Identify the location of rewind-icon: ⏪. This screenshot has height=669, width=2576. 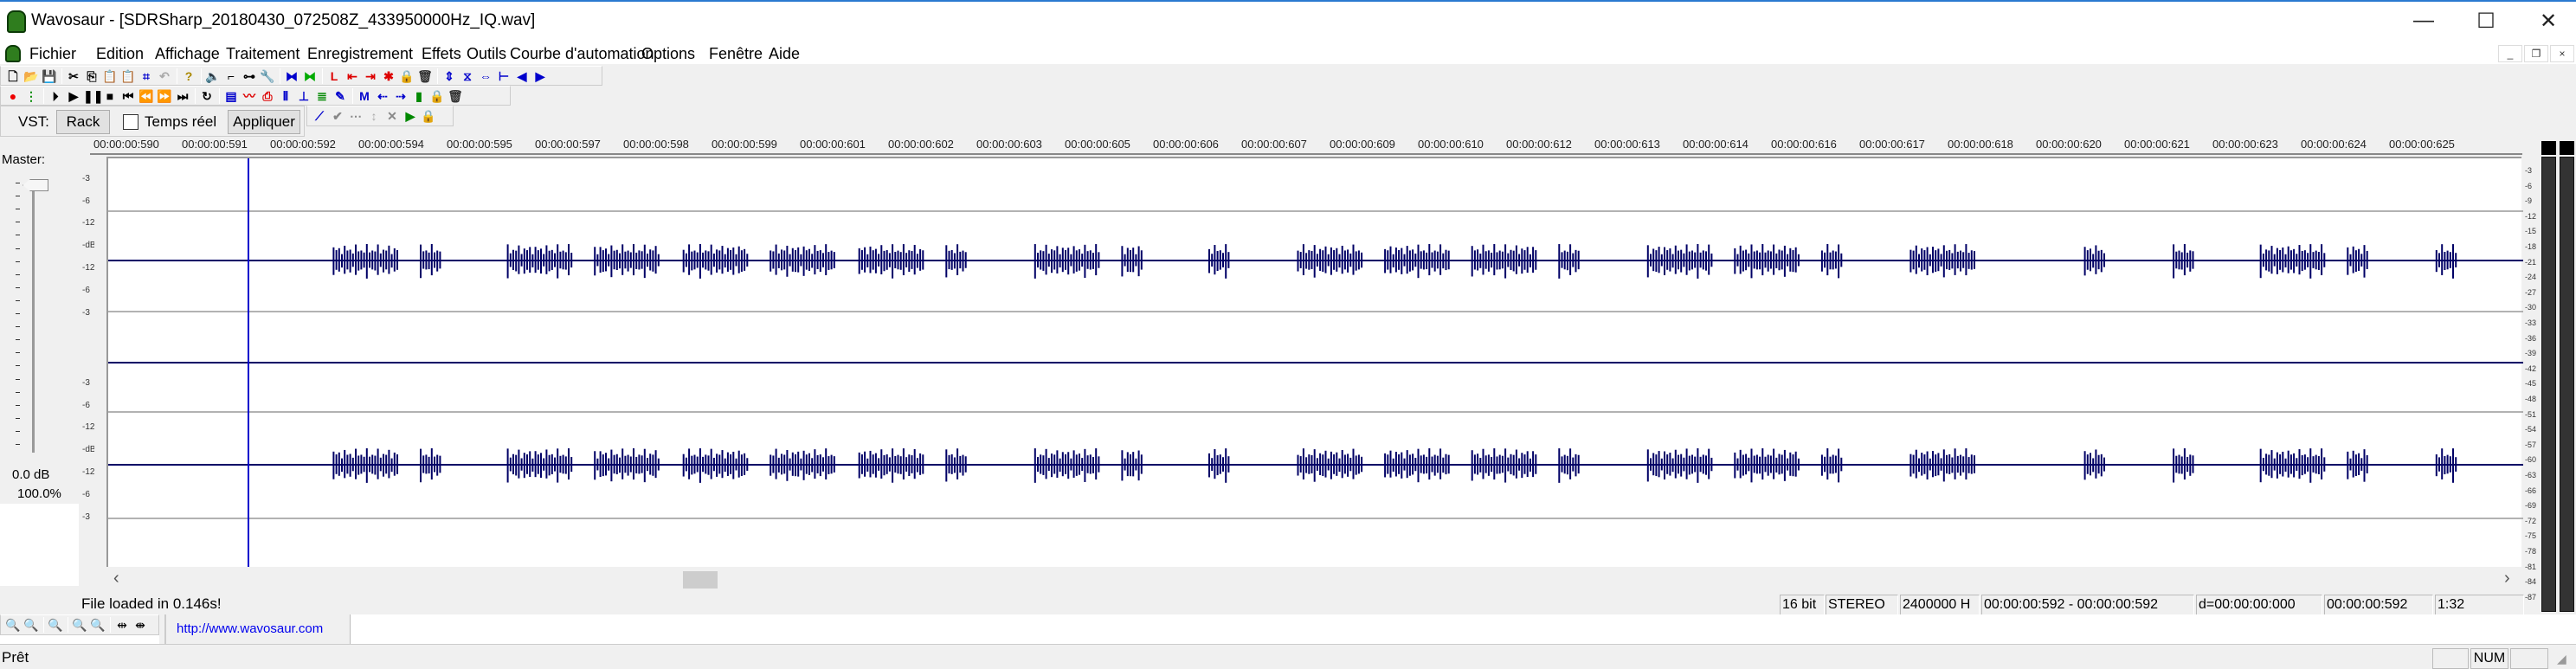
(146, 95).